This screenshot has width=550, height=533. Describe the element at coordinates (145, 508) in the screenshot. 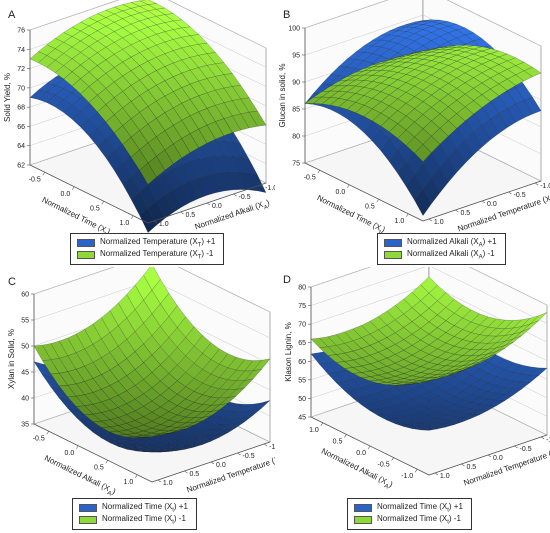

I see `legend-label: Normalized Time (Xt) +1` at that location.